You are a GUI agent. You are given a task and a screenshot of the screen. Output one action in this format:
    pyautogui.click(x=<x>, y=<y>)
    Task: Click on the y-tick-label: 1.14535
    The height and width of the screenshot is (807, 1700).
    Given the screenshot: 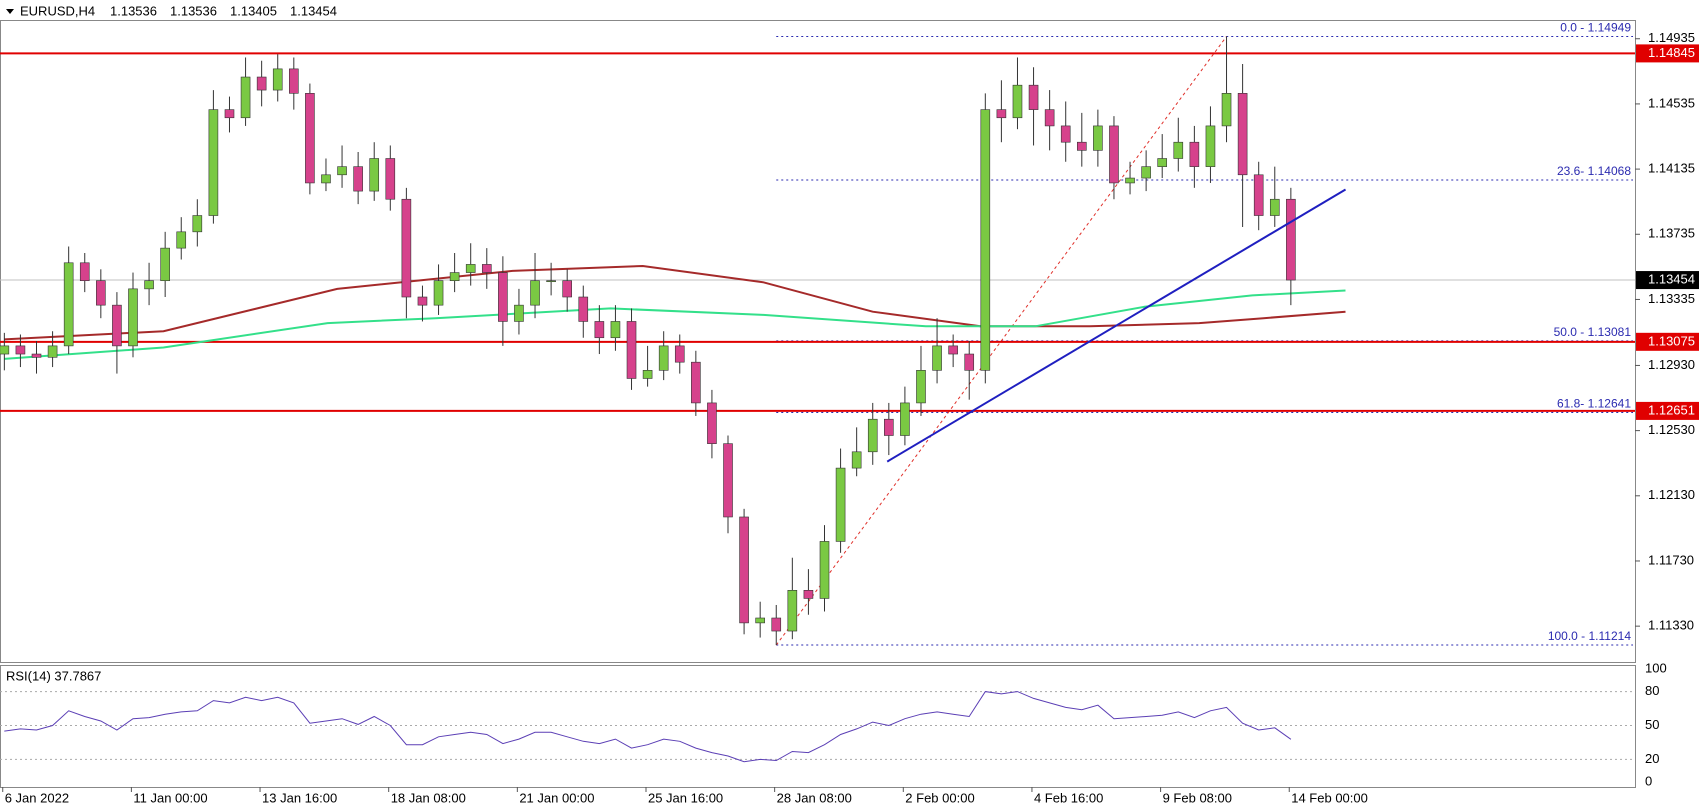 What is the action you would take?
    pyautogui.click(x=1671, y=102)
    